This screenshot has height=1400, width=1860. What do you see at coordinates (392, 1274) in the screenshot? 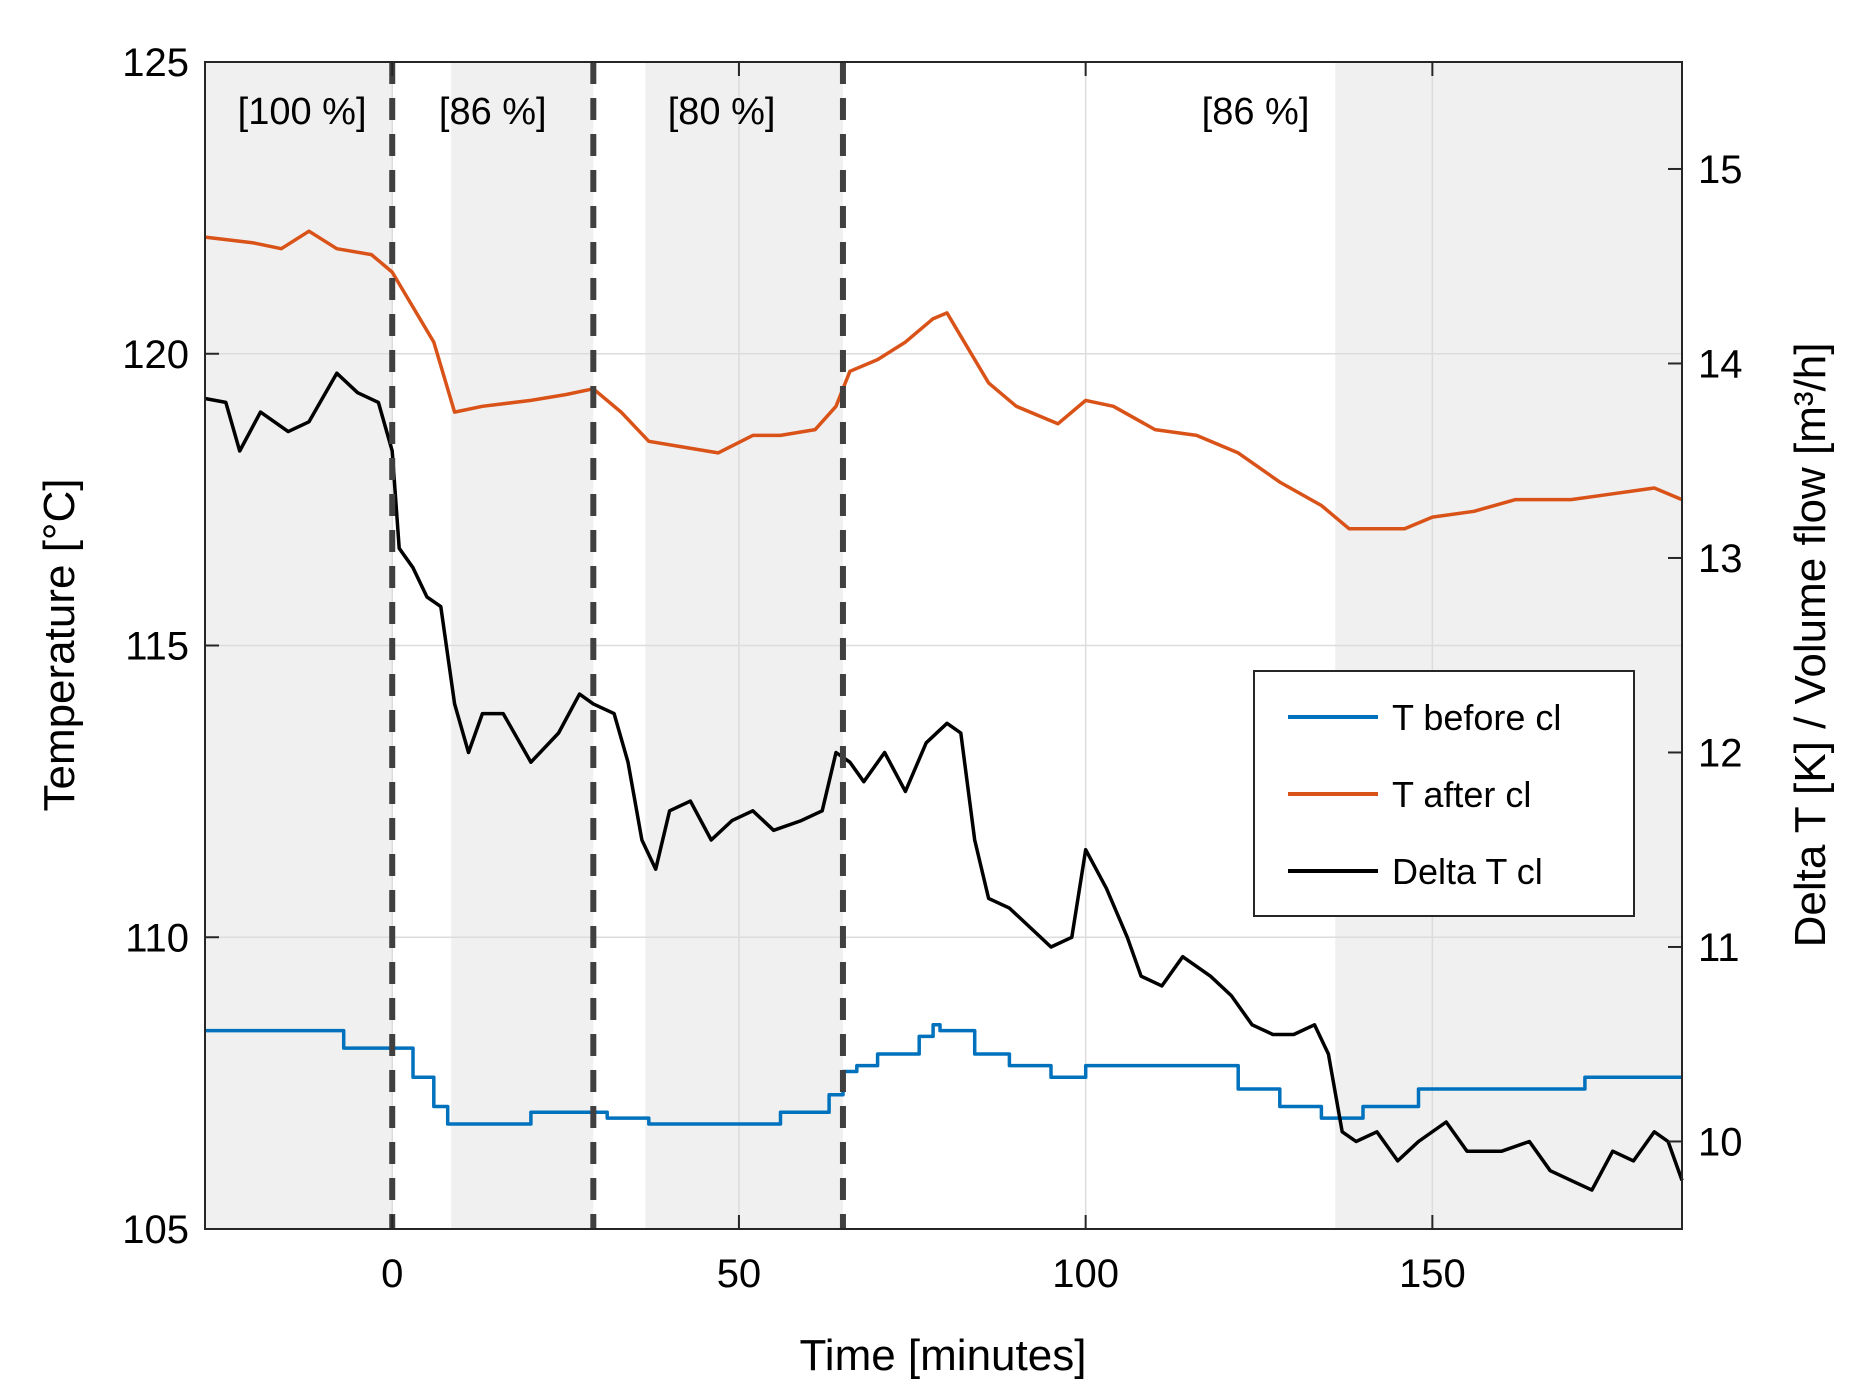
I see `x-tick-label-0: 0` at bounding box center [392, 1274].